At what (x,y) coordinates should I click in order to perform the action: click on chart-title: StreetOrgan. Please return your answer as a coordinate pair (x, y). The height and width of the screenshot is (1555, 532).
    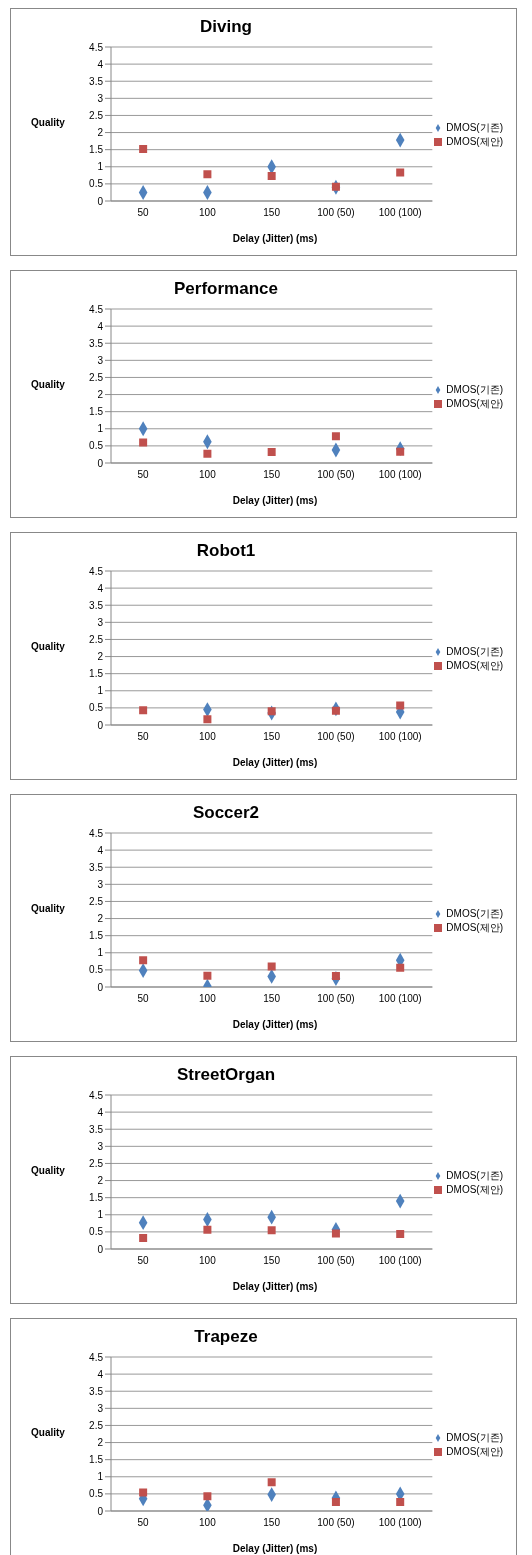
    Looking at the image, I should click on (226, 1075).